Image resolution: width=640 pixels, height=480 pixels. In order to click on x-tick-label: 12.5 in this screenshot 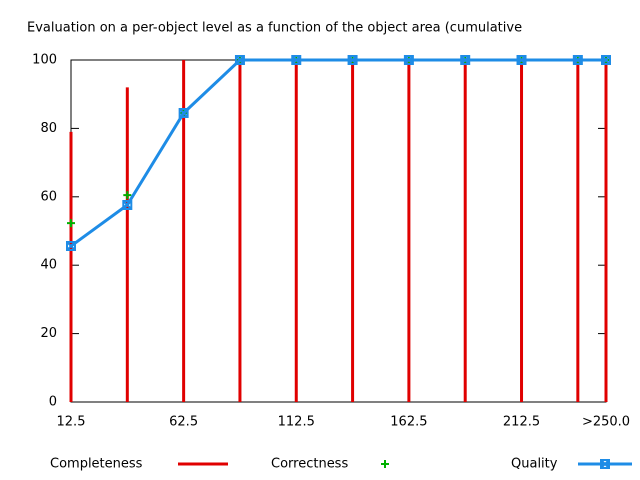, I will do `click(71, 422)`.